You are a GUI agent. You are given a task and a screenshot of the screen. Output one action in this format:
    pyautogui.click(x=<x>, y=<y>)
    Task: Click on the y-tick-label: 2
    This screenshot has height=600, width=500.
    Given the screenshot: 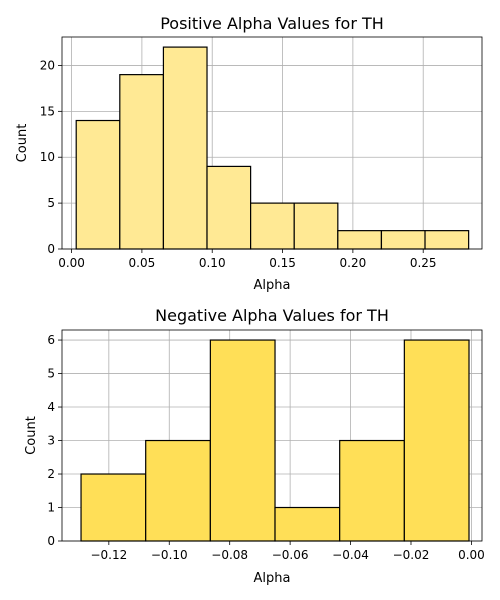 What is the action you would take?
    pyautogui.click(x=51, y=474)
    